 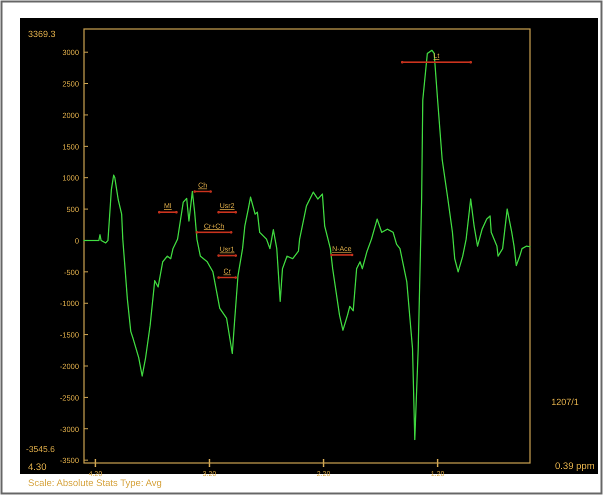 What do you see at coordinates (37, 467) in the screenshot?
I see `text: 4.30` at bounding box center [37, 467].